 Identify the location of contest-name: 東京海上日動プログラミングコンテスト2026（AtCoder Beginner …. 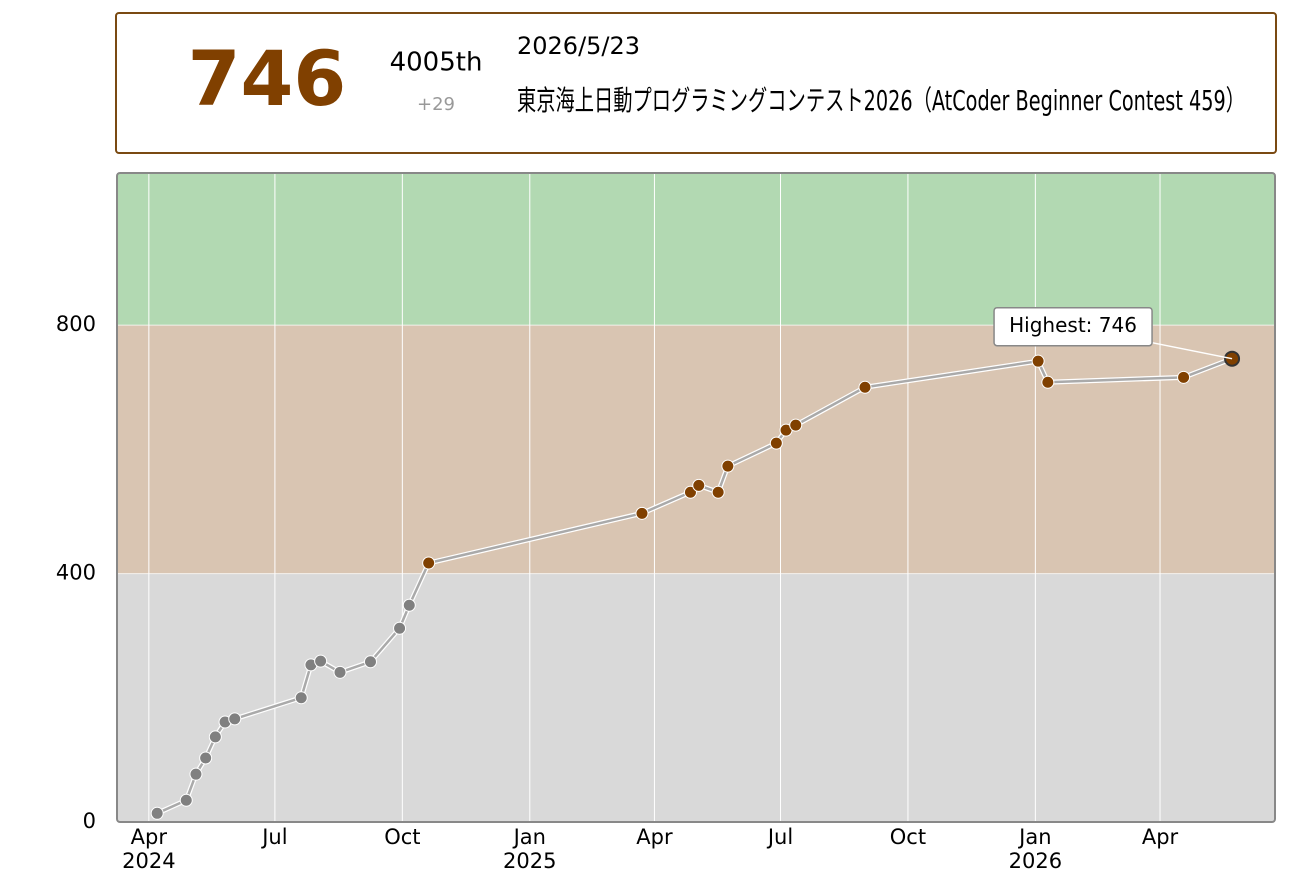
(881, 100).